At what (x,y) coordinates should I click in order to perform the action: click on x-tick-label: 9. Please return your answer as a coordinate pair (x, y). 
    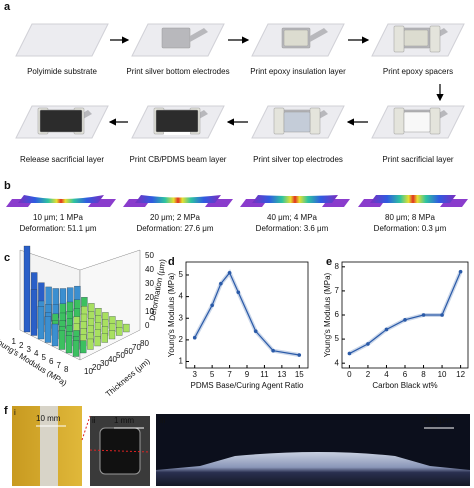
    Looking at the image, I should click on (247, 374).